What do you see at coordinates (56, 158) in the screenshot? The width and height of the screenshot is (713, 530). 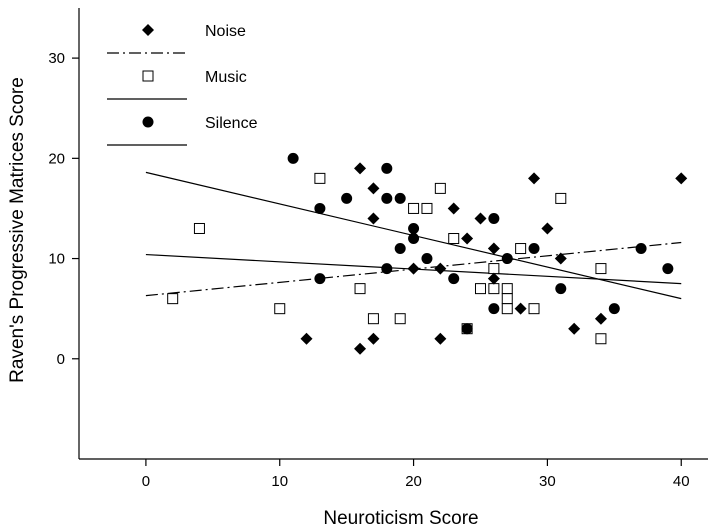 I see `y-tick-label: 20` at bounding box center [56, 158].